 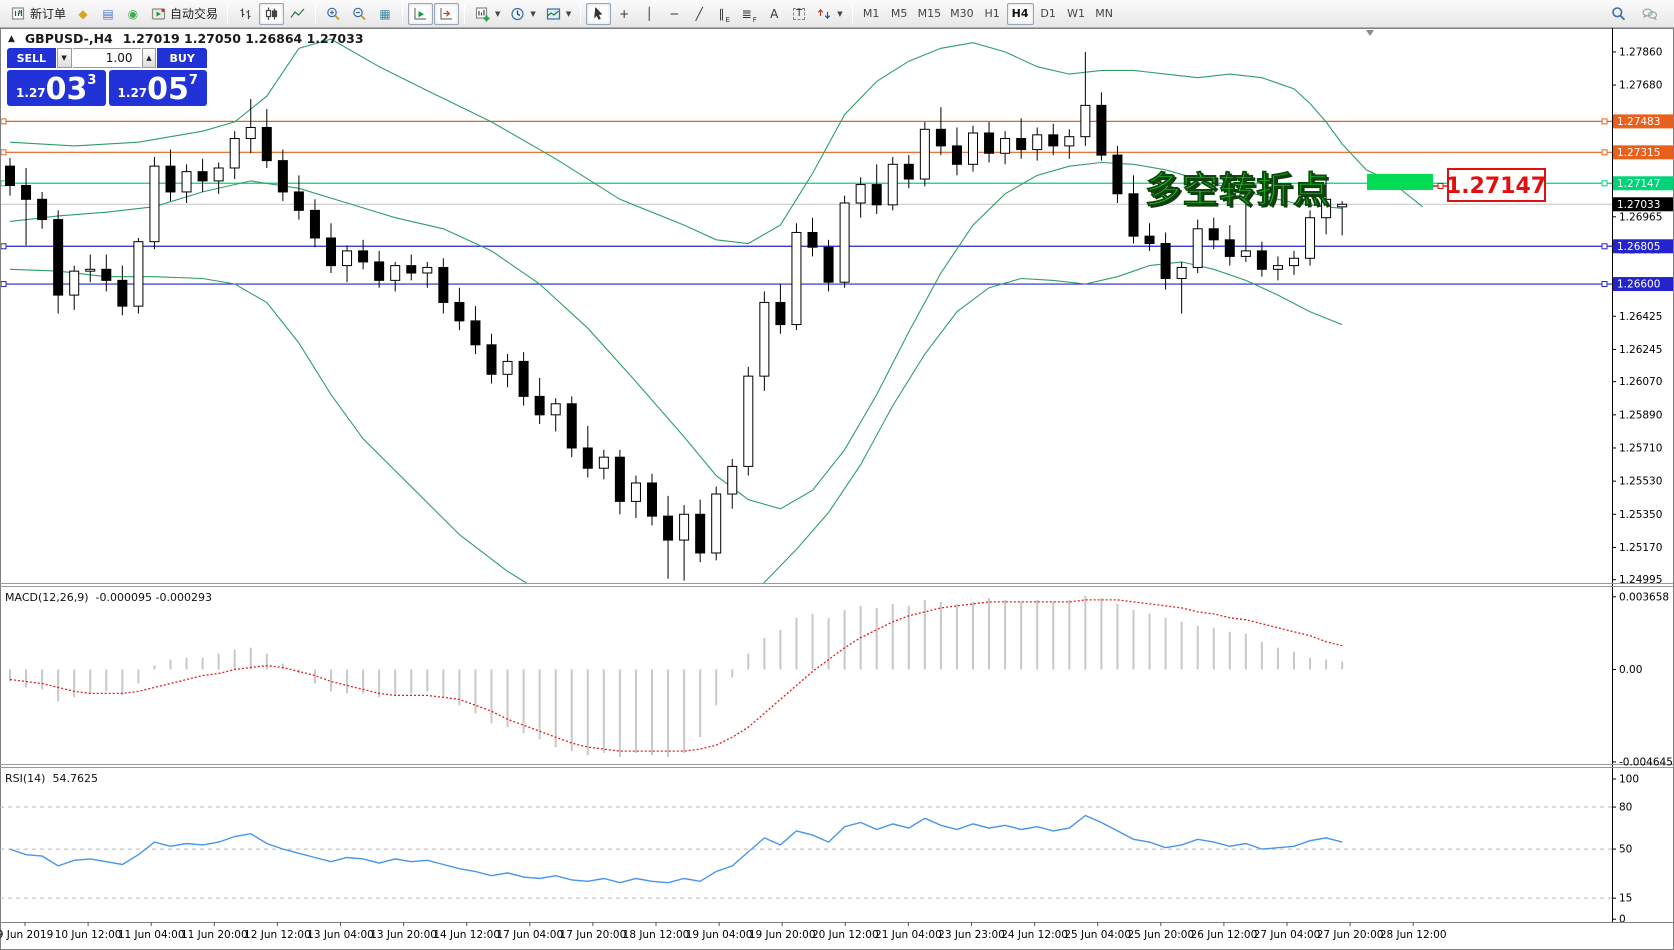 I want to click on timeframe-button-m1: M1, so click(x=871, y=13).